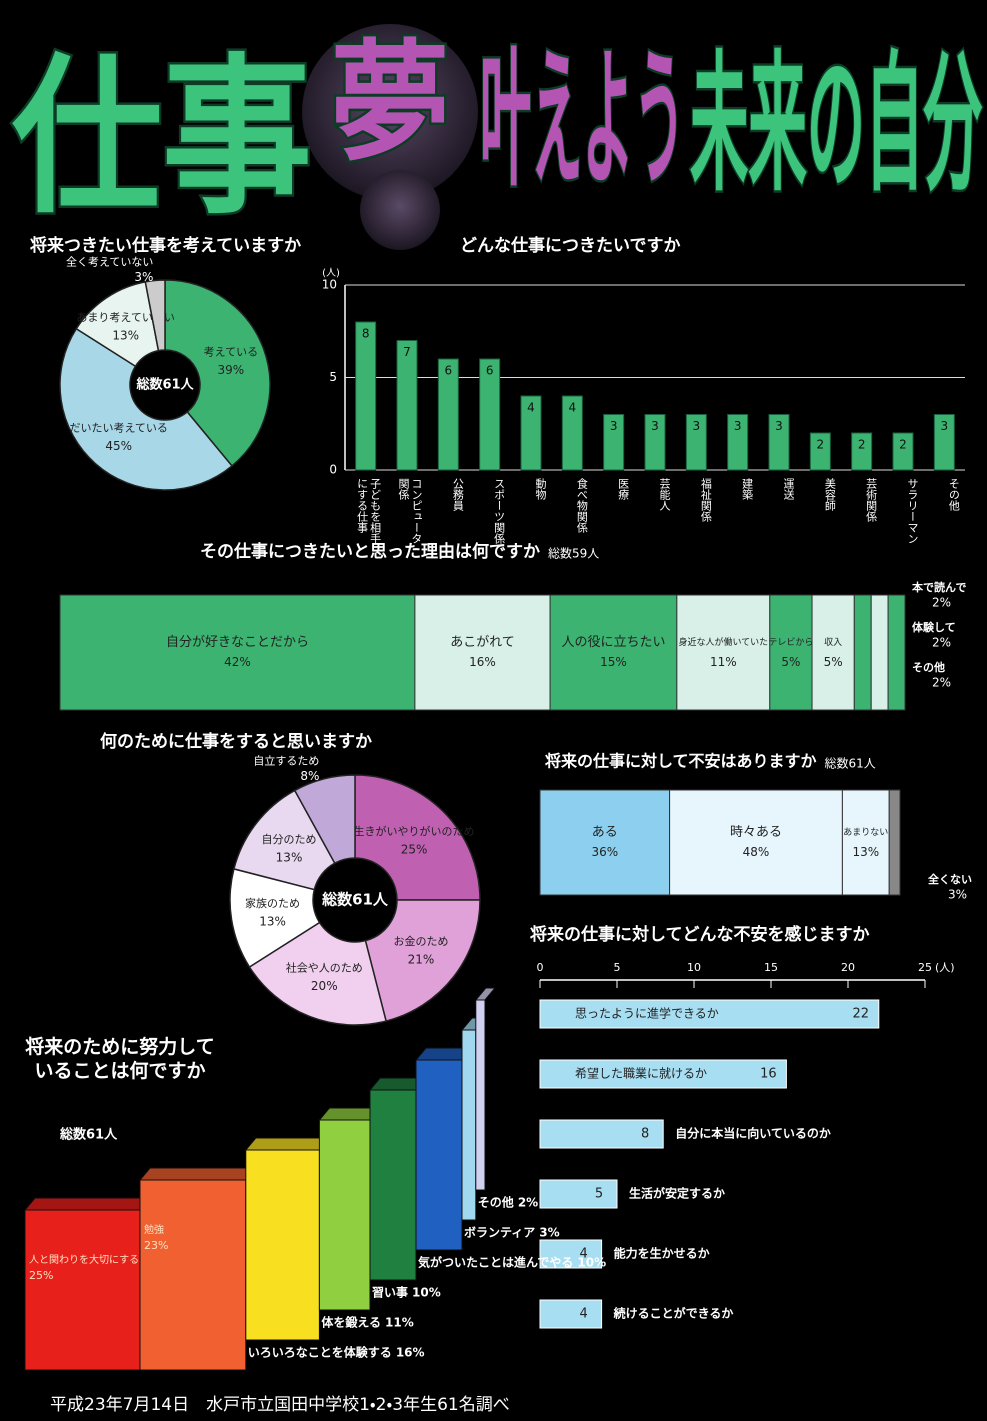  What do you see at coordinates (490, 371) in the screenshot?
I see `bar-value: 6` at bounding box center [490, 371].